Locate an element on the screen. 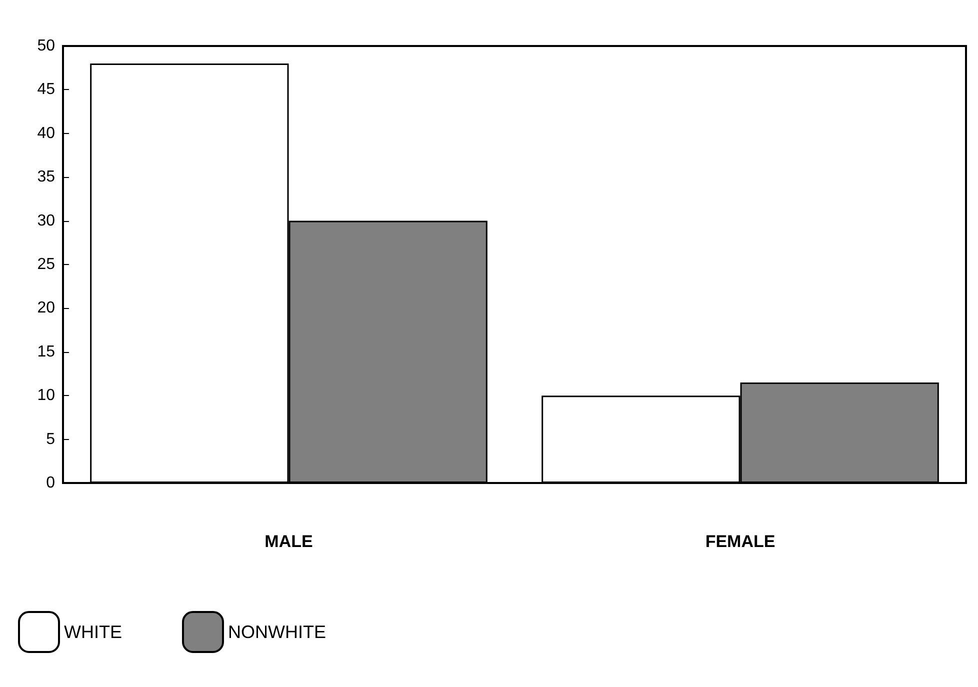 This screenshot has height=687, width=978. x-tick-label: MALE is located at coordinates (288, 541).